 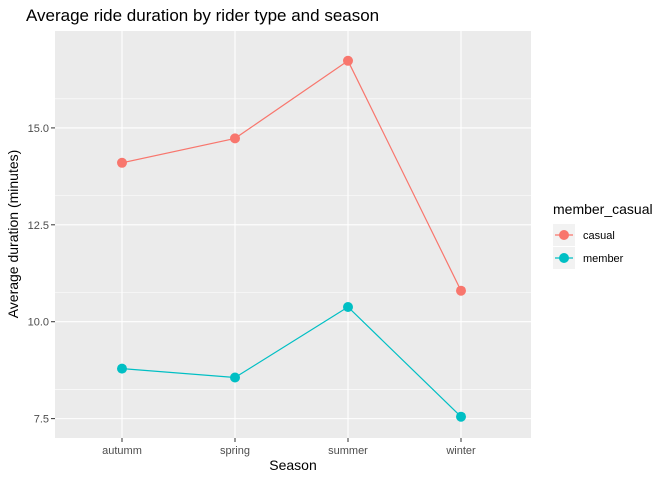 I want to click on data-point-casual-autumm, so click(x=122, y=162).